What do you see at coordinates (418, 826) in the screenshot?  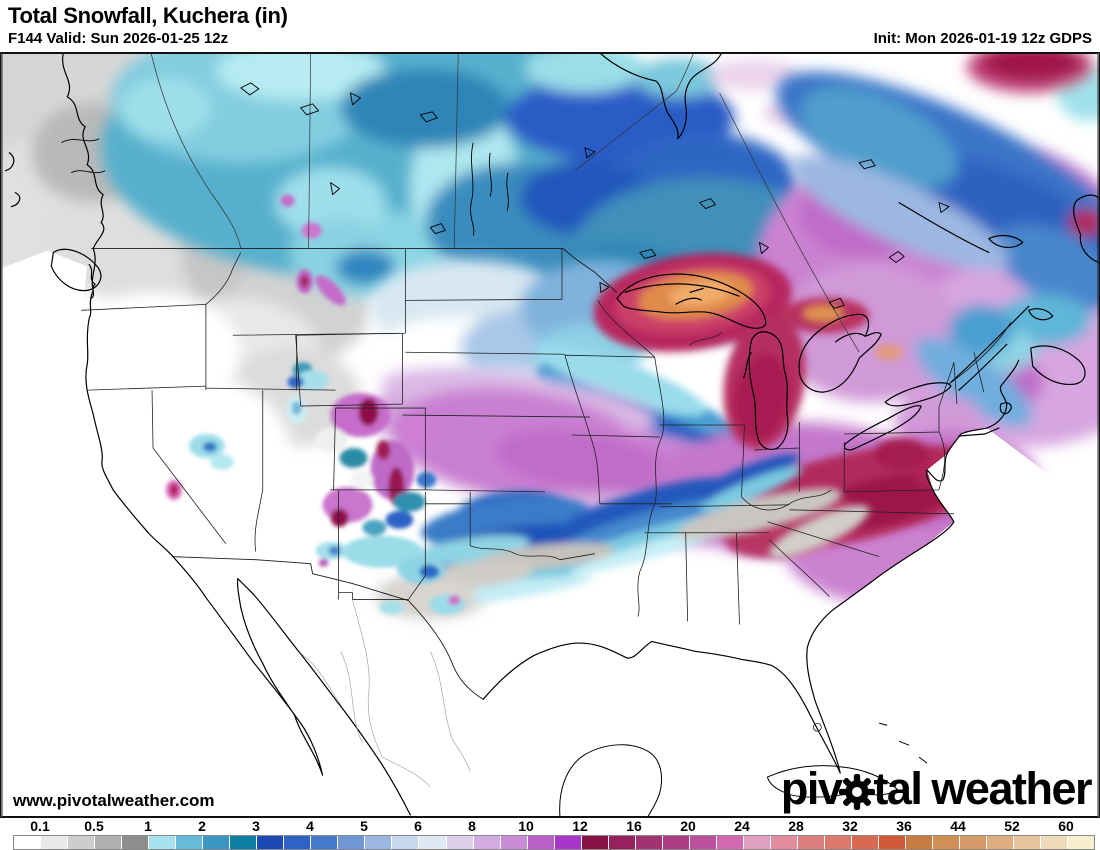 I see `colorbar-tick-label: 6` at bounding box center [418, 826].